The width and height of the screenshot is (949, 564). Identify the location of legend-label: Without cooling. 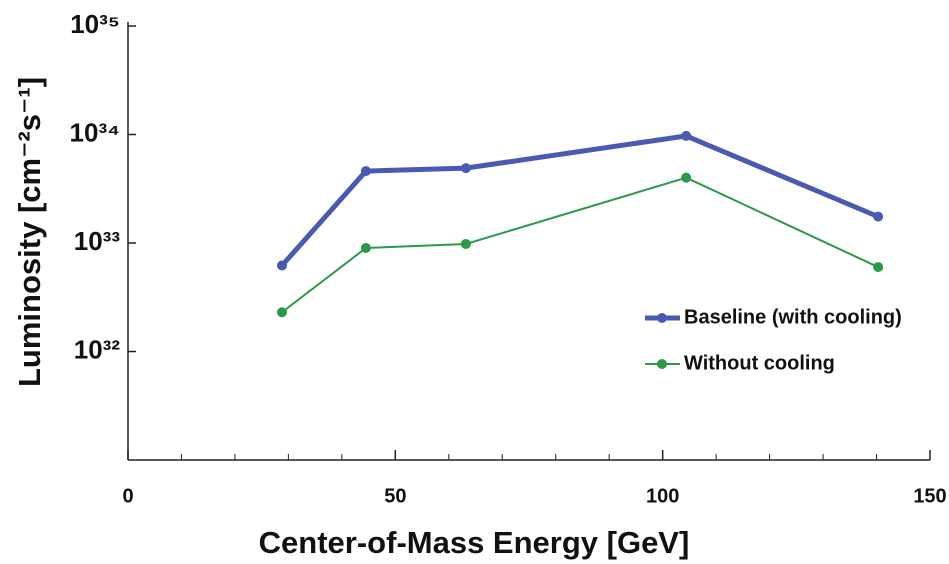
(759, 363).